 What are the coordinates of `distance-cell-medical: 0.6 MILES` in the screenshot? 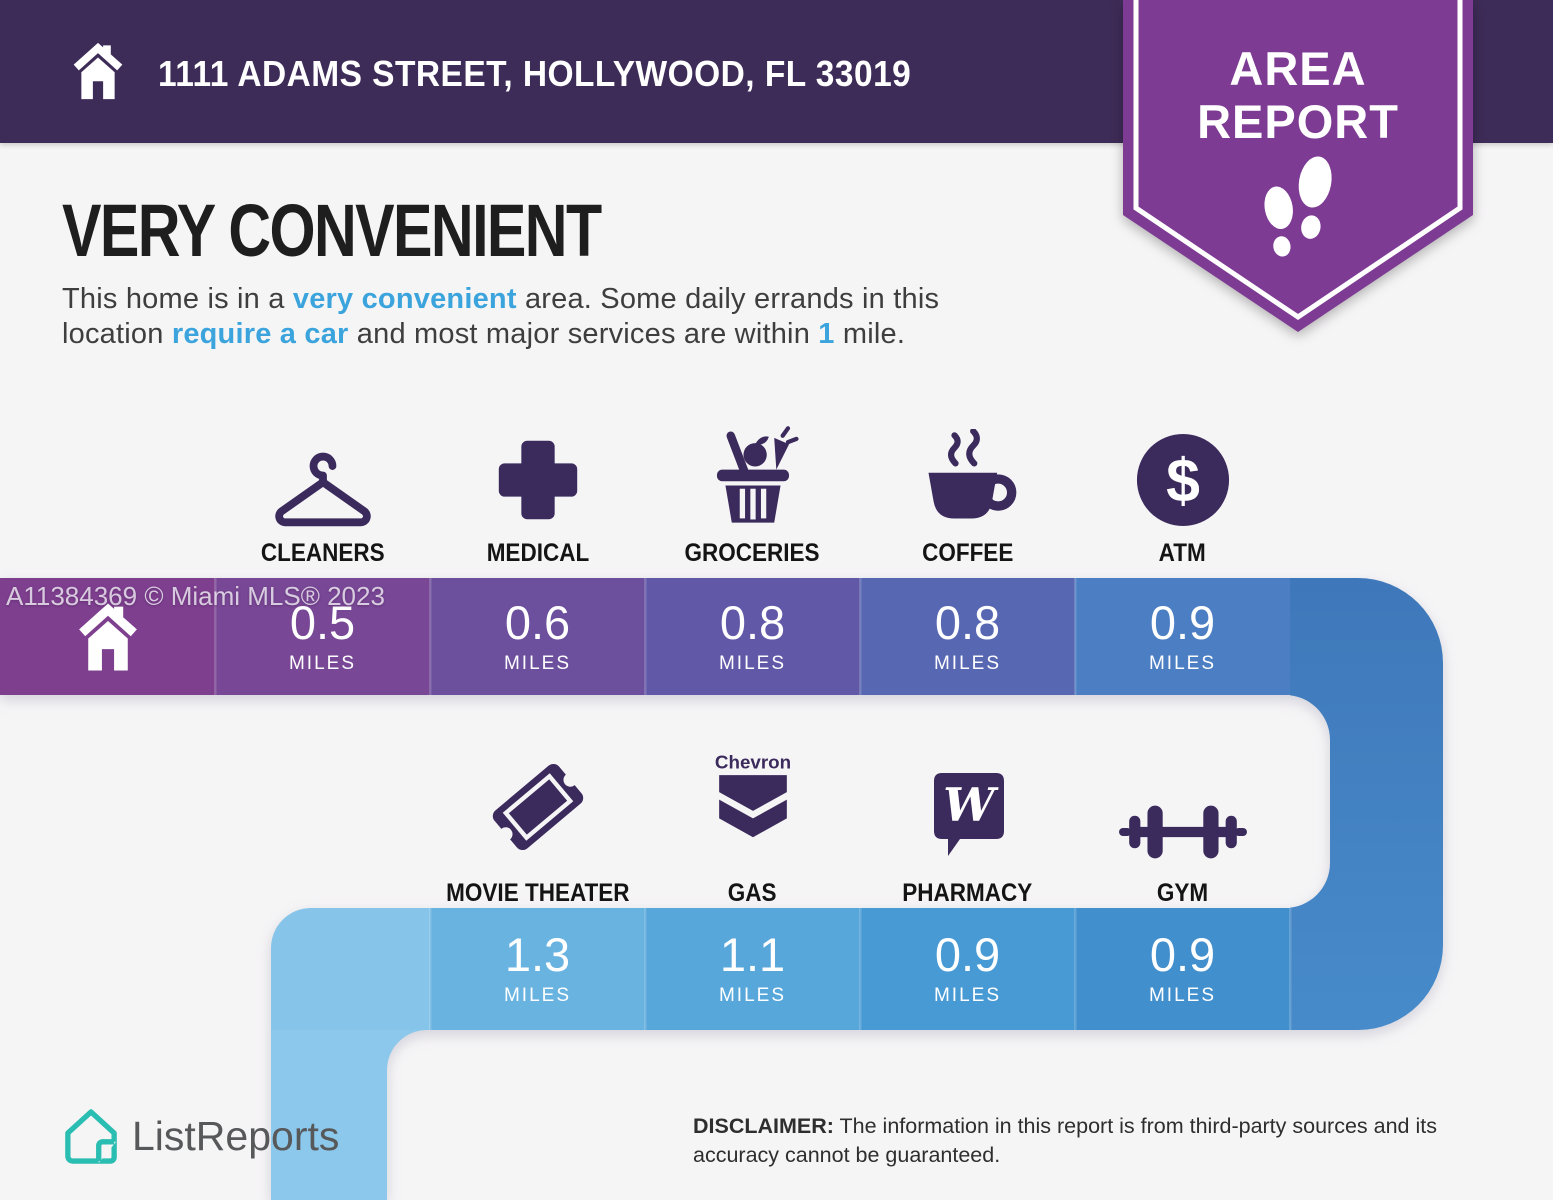 It's located at (537, 636).